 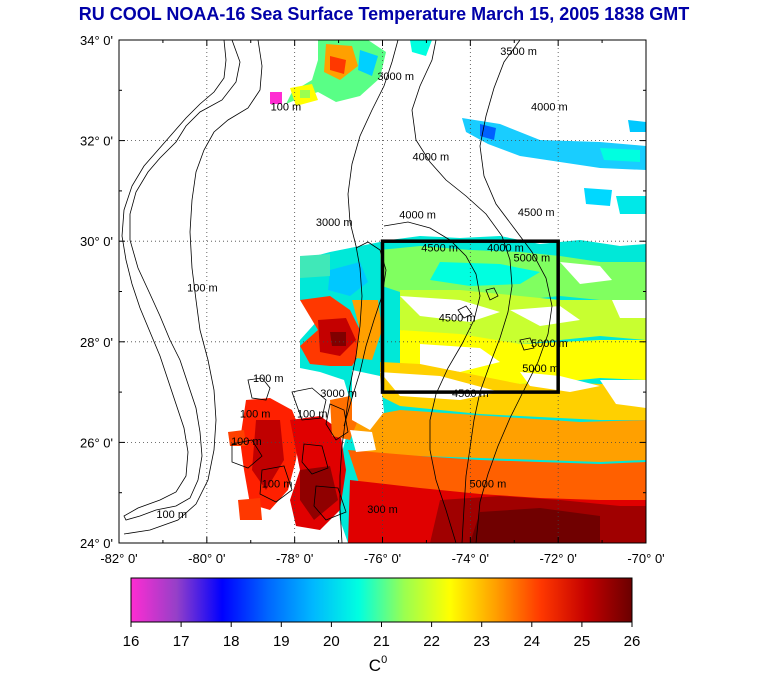 What do you see at coordinates (470, 558) in the screenshot?
I see `lon-tick-label: -74° 0'` at bounding box center [470, 558].